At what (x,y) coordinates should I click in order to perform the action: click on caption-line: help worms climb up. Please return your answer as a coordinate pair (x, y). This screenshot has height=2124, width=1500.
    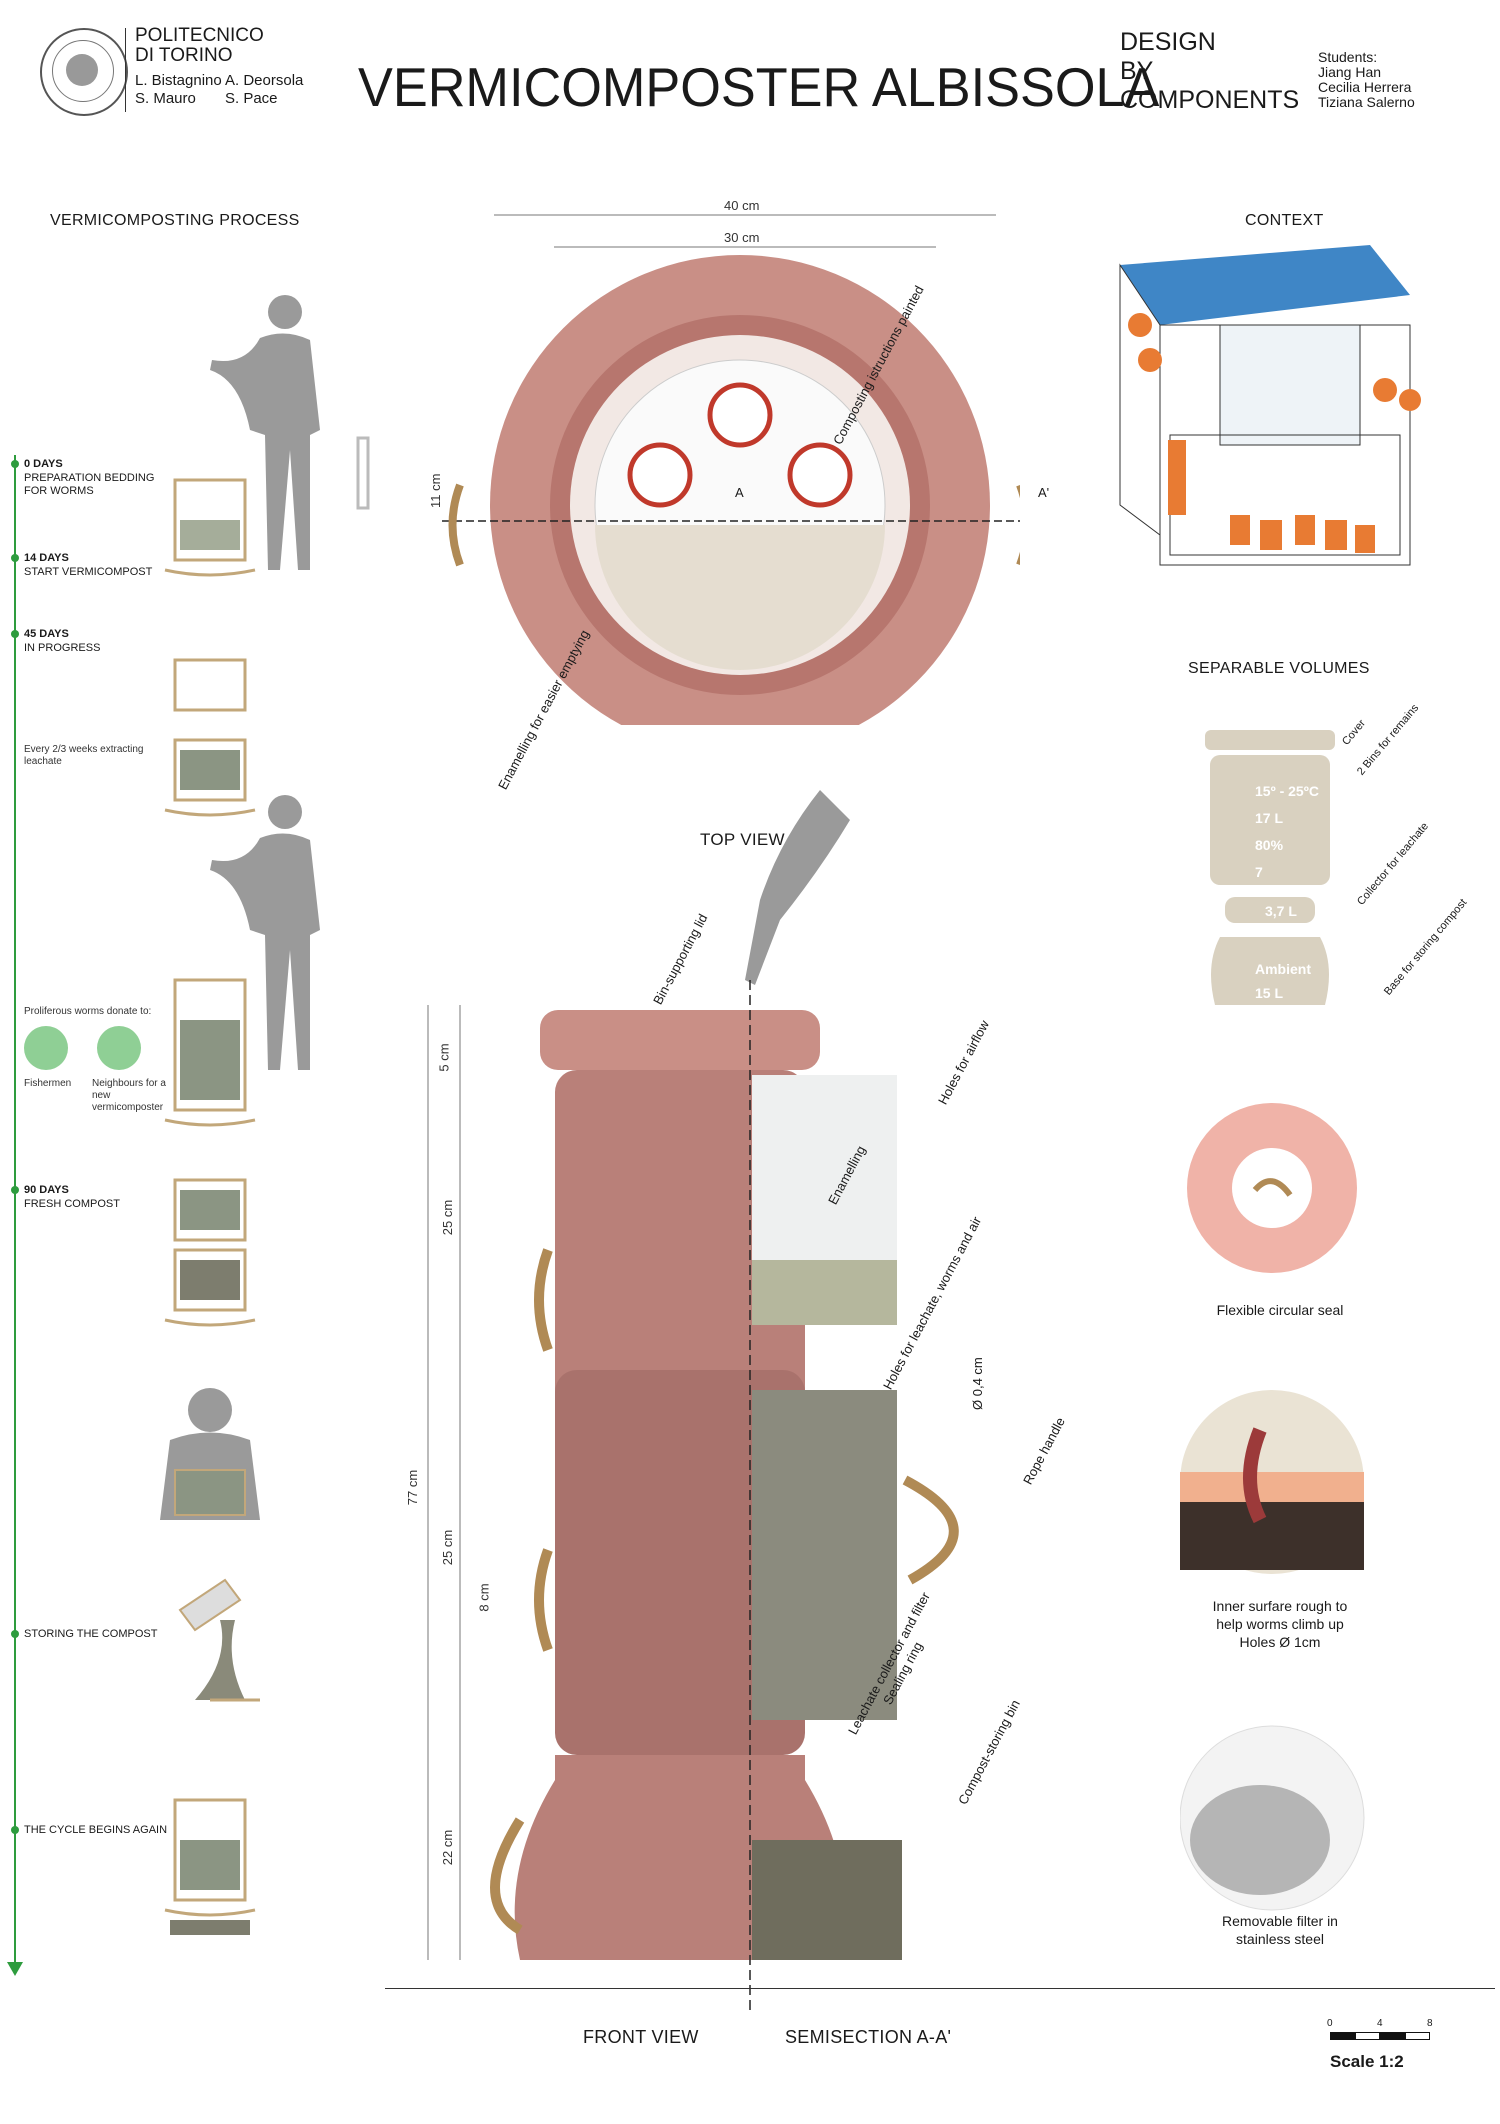
    Looking at the image, I should click on (1280, 1624).